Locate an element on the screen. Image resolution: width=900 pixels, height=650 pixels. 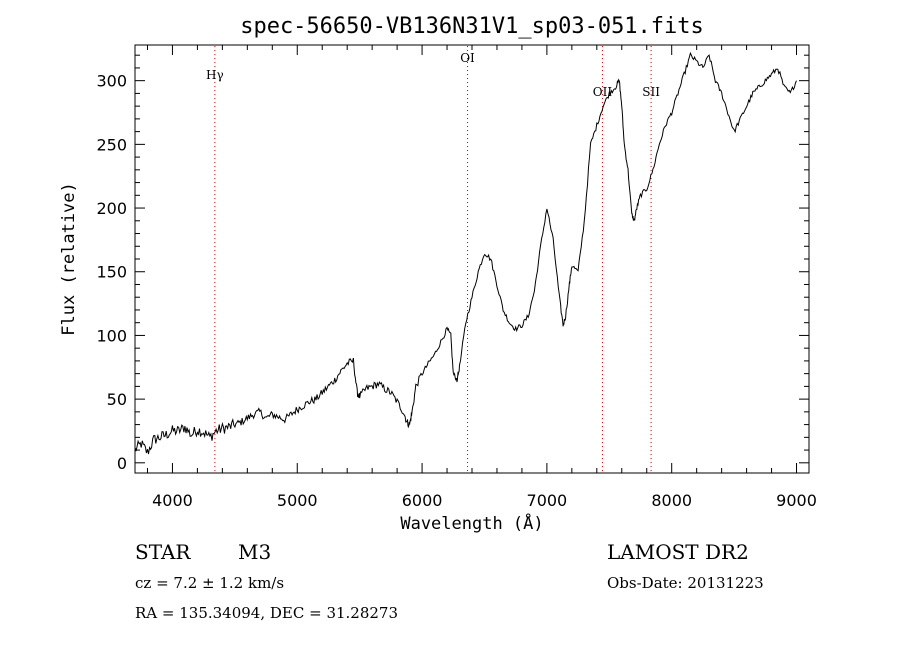
x-tick-label: 6000 is located at coordinates (422, 500).